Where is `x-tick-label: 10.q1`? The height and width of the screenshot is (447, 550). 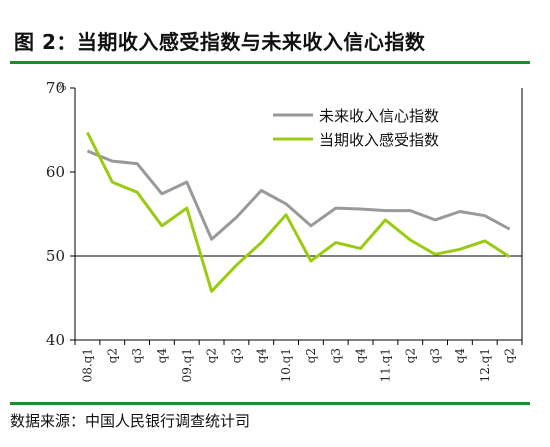
x-tick-label: 10.q1 is located at coordinates (286, 365).